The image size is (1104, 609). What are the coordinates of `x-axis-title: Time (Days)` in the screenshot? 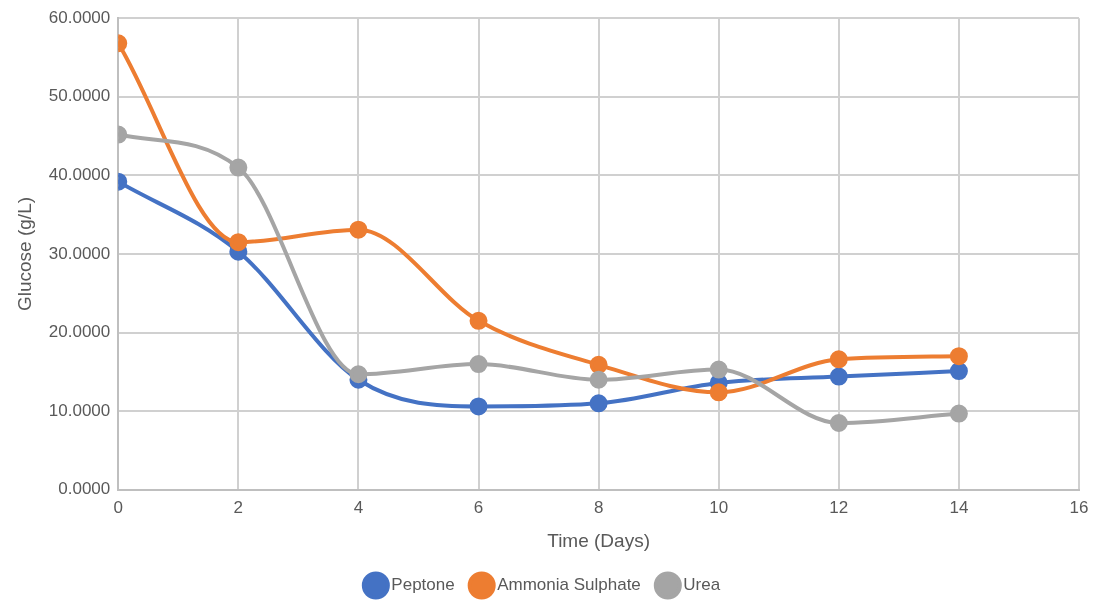 It's located at (598, 540).